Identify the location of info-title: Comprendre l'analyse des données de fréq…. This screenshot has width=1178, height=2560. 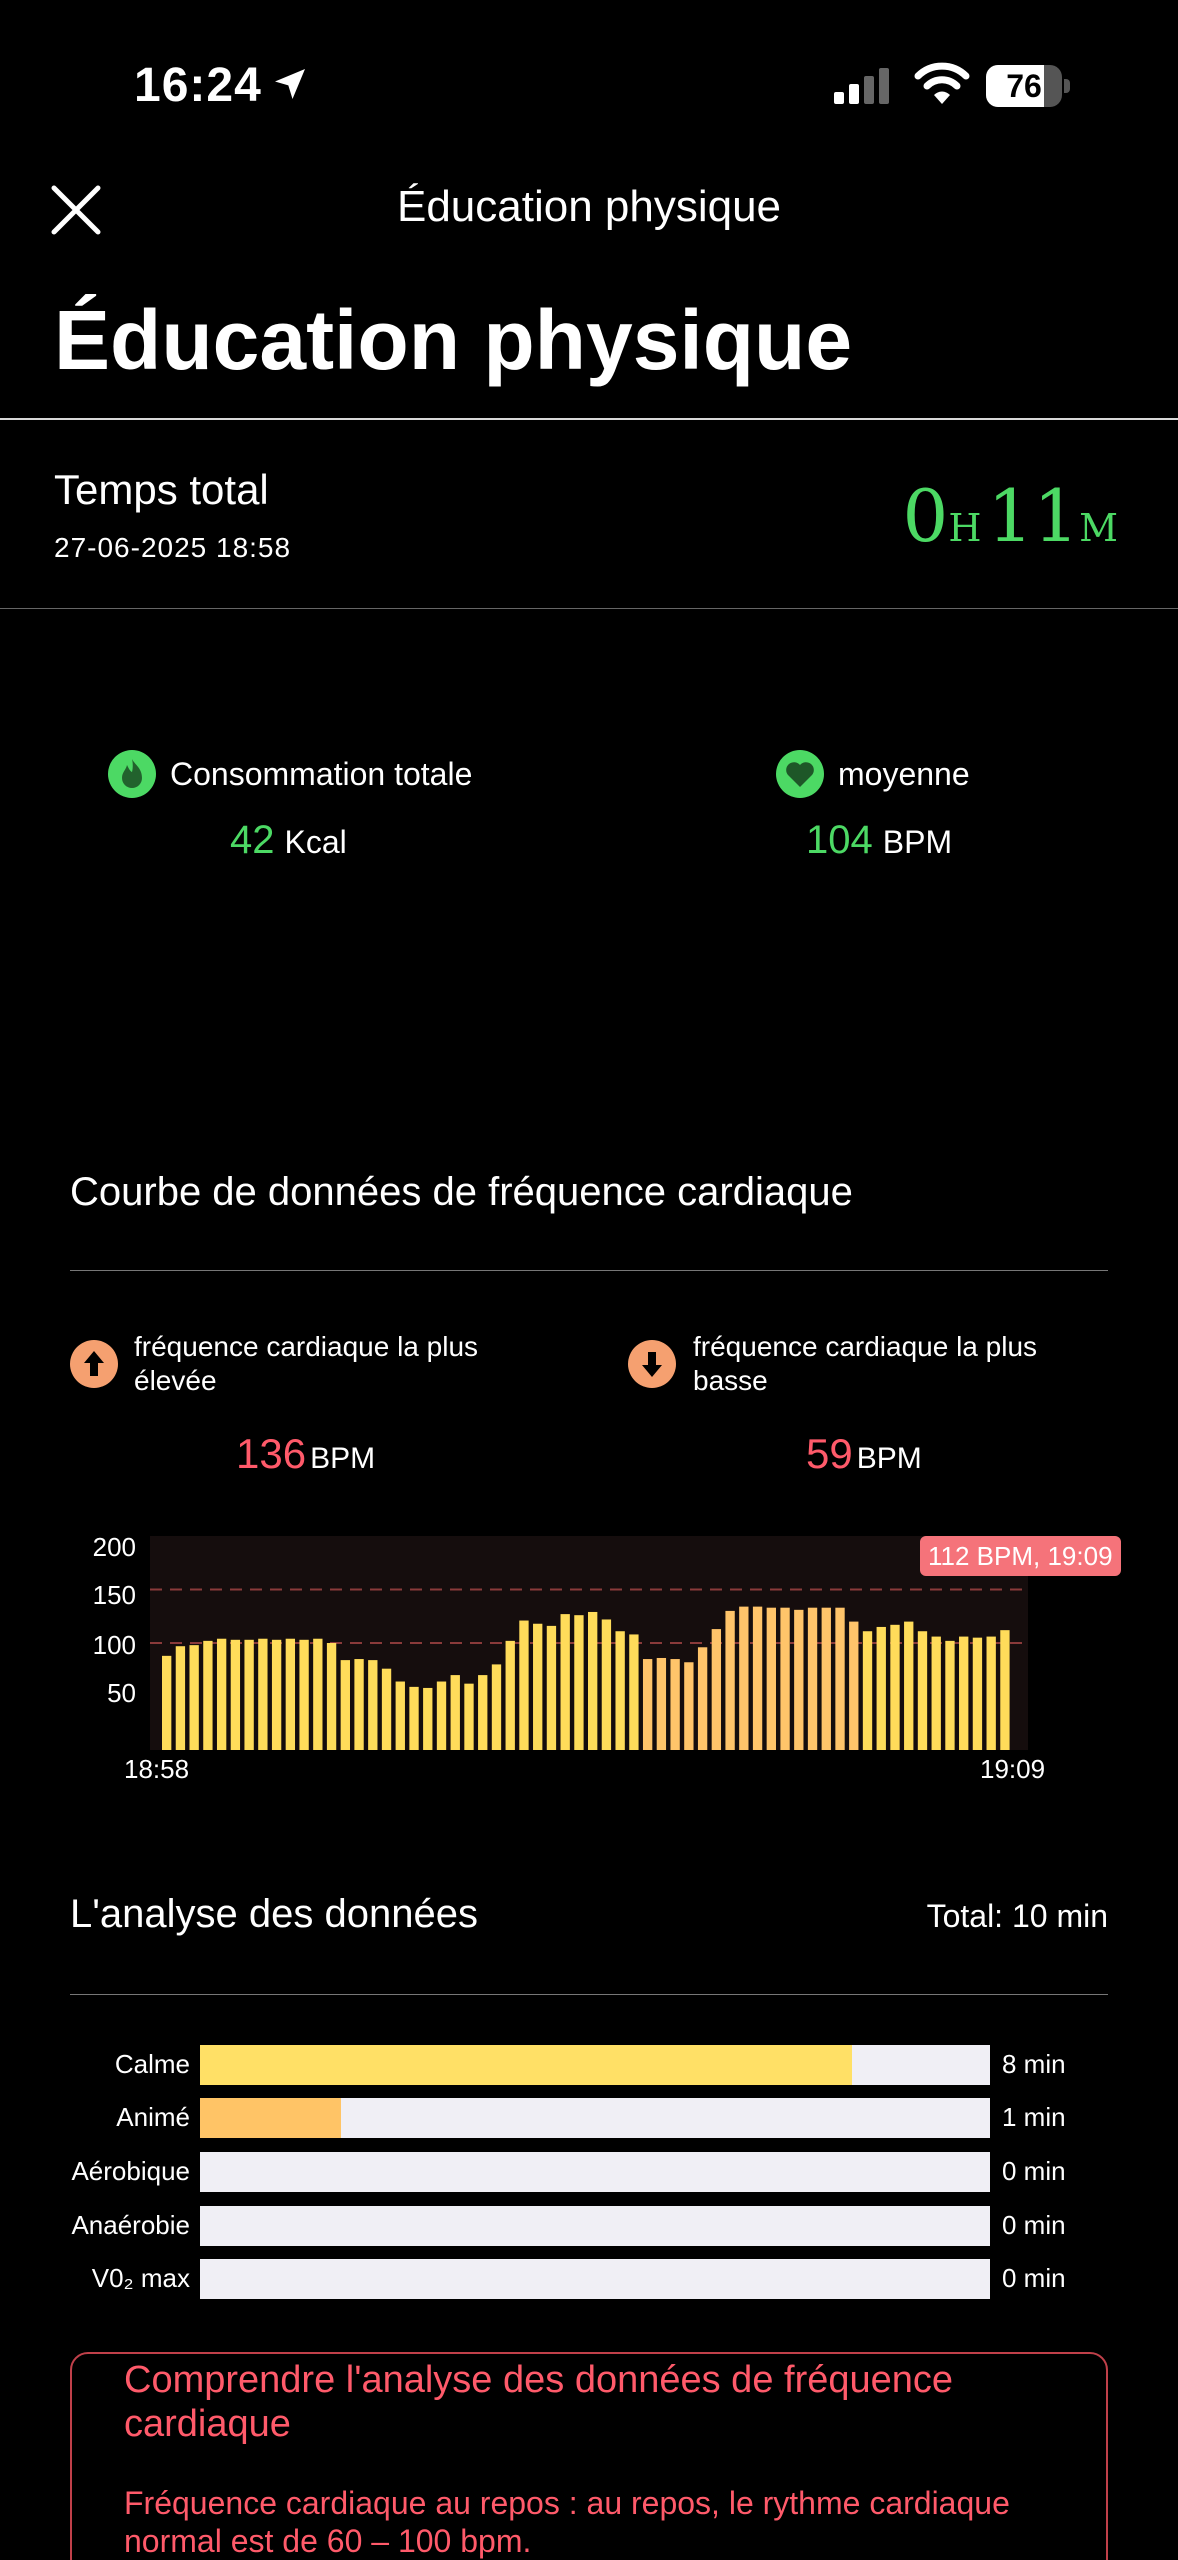
(539, 2402).